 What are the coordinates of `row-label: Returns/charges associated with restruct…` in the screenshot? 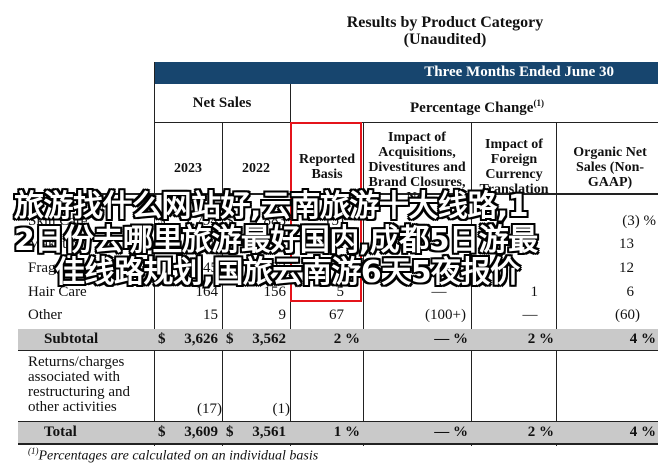 It's located at (79, 384).